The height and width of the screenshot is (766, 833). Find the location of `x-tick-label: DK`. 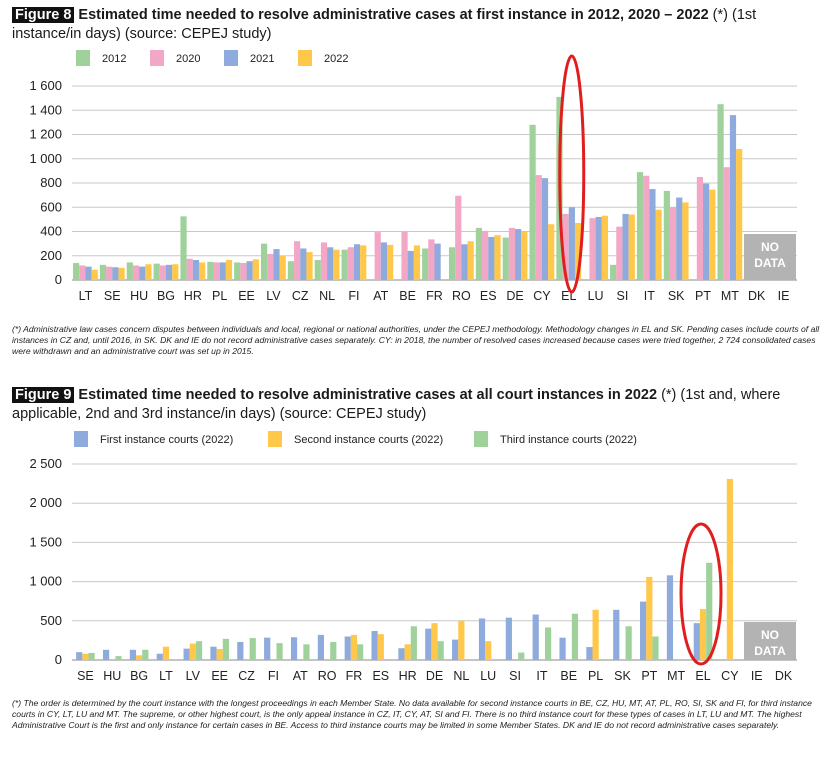

x-tick-label: DK is located at coordinates (757, 296).